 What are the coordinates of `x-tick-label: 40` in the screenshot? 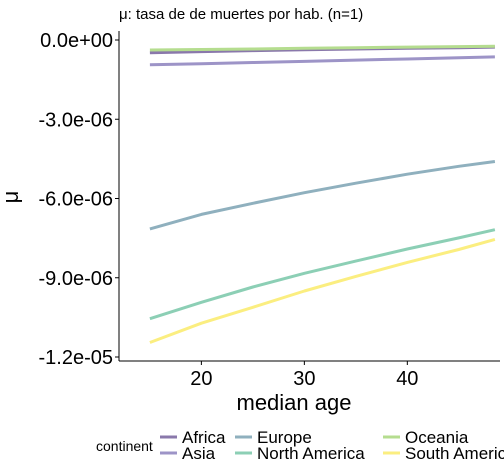 It's located at (407, 379).